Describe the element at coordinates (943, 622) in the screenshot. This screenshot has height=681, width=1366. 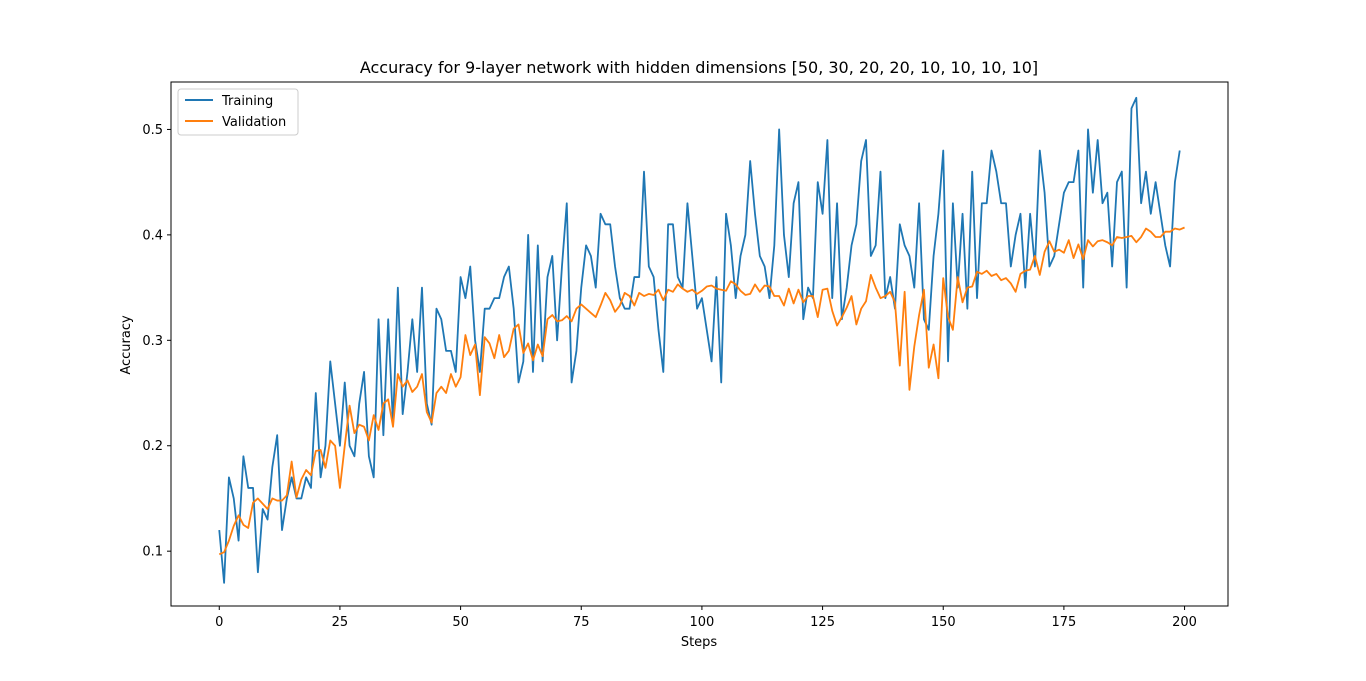
I see `x-tick-label: 150` at that location.